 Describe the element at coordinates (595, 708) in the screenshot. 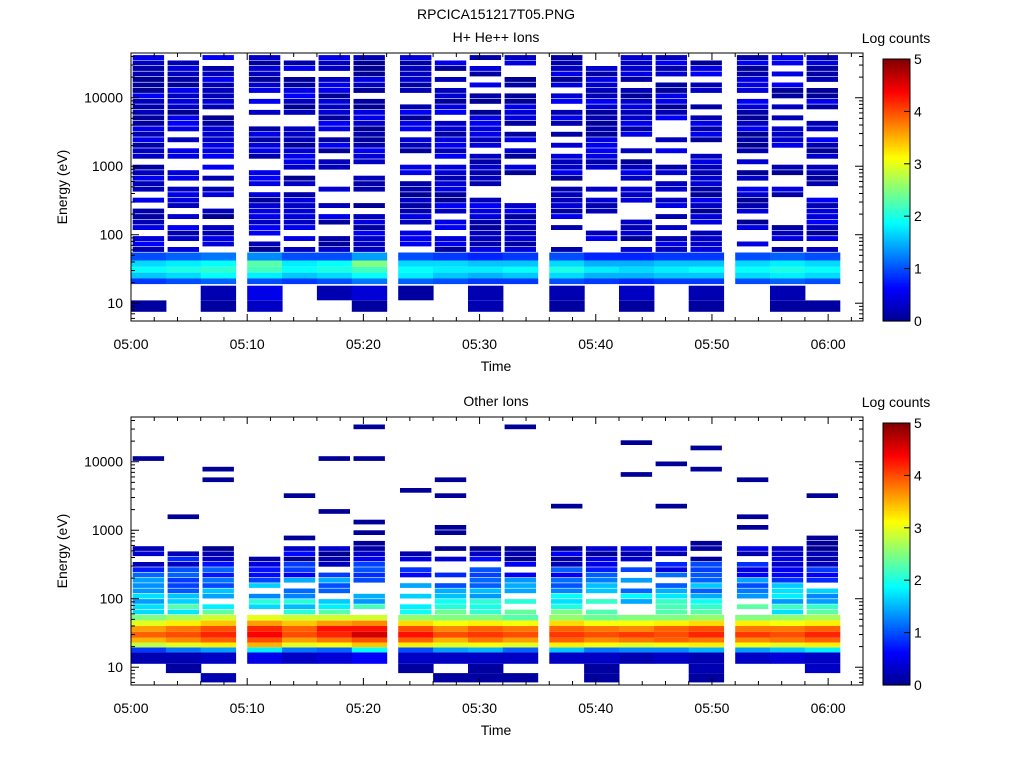

I see `x-tick-label: 05:40` at that location.